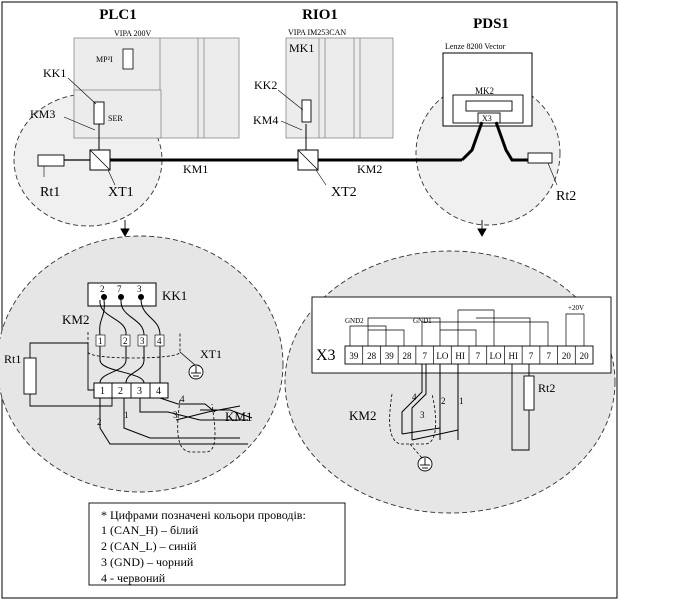  I want to click on rio-model-label: VIPA IM253CAN, so click(317, 32).